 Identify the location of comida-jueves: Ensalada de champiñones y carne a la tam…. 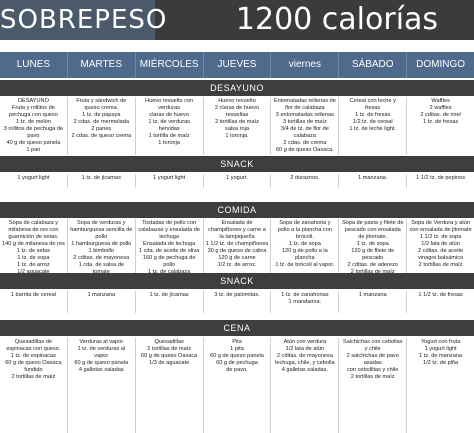
(238, 254).